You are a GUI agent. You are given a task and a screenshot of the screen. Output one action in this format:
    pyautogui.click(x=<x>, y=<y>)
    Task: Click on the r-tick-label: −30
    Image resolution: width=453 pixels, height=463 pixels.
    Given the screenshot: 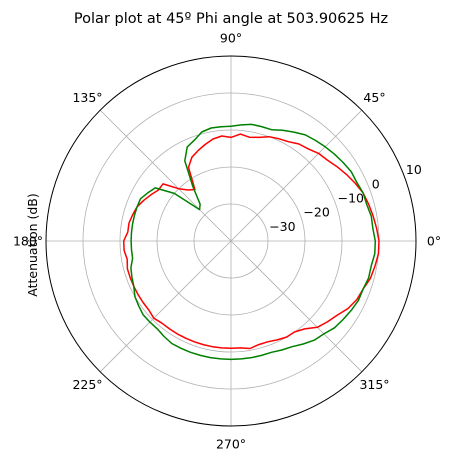 What is the action you would take?
    pyautogui.click(x=282, y=226)
    